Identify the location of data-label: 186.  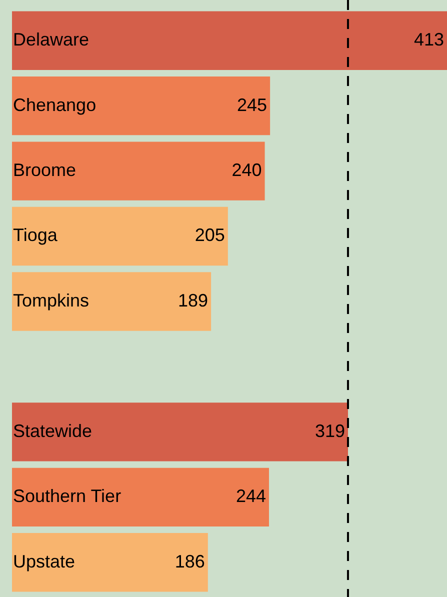
(189, 561).